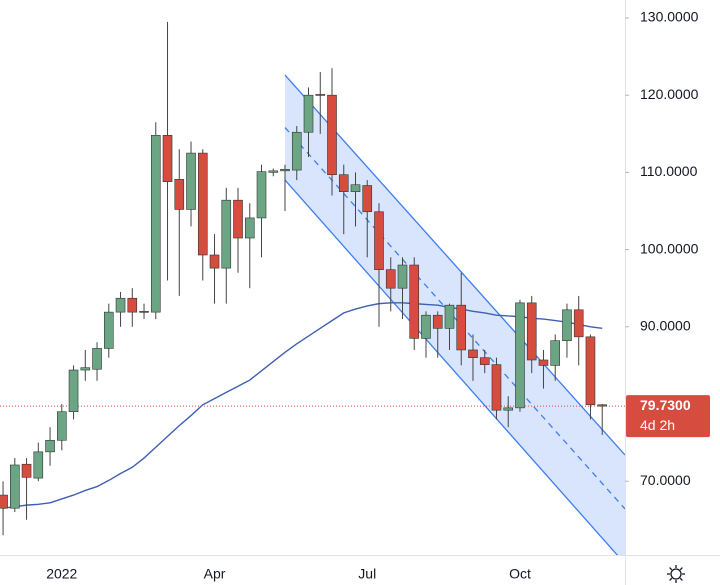 Image resolution: width=720 pixels, height=585 pixels. Describe the element at coordinates (665, 325) in the screenshot. I see `y-tick-label: 90.0000` at that location.